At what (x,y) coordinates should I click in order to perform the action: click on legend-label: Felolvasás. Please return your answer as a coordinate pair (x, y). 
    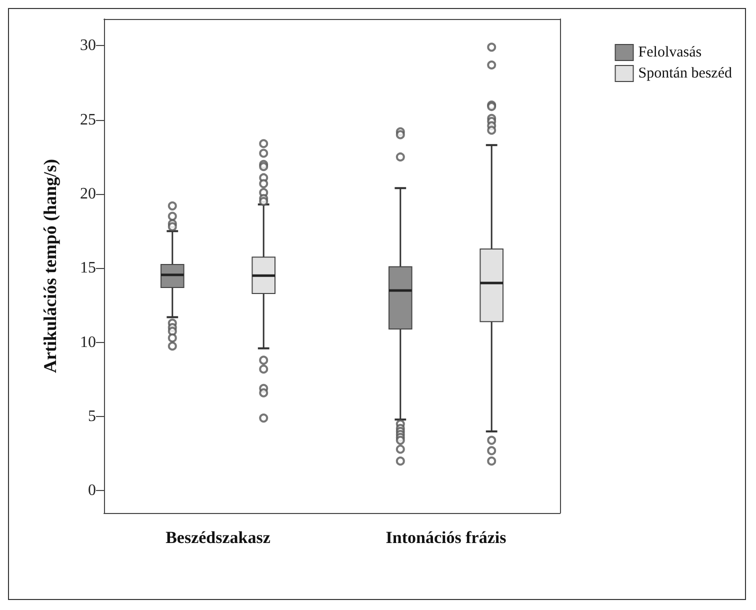
    Looking at the image, I should click on (670, 52).